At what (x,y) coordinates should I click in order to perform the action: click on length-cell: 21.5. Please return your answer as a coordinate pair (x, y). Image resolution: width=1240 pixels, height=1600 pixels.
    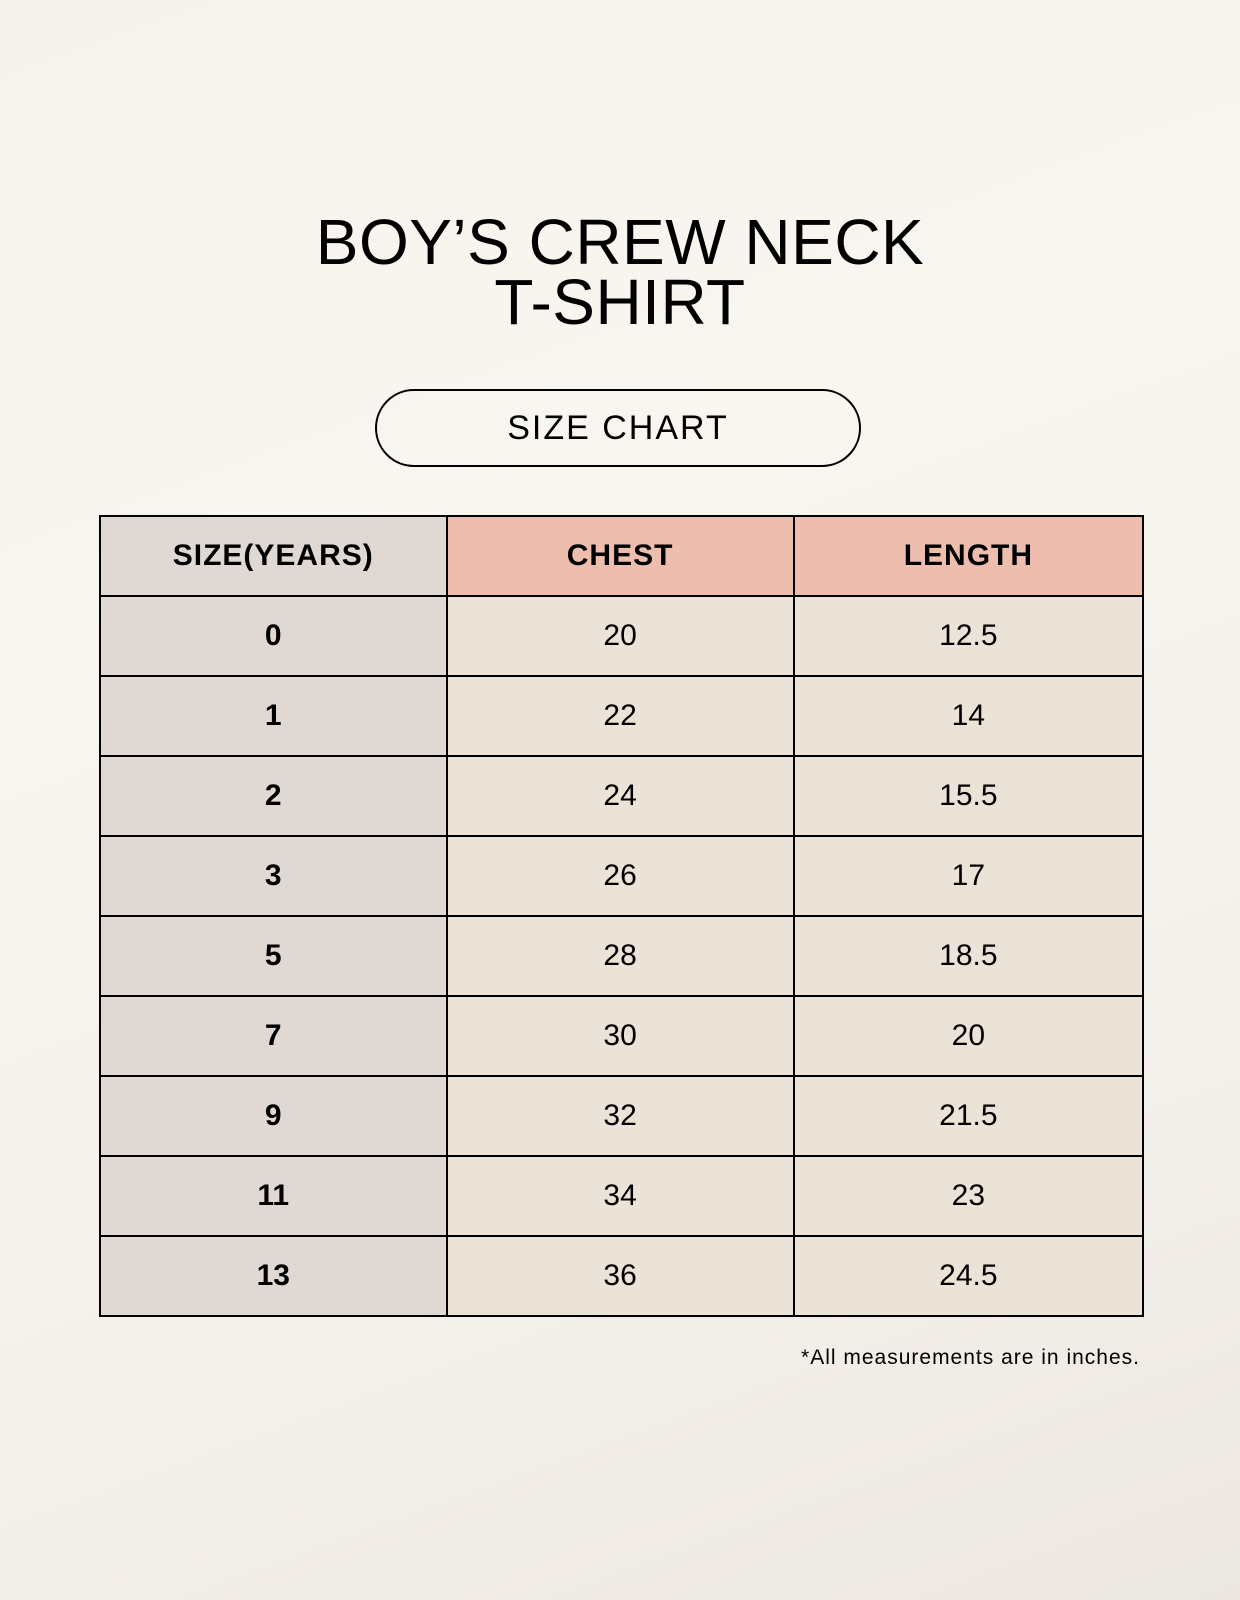
    Looking at the image, I should click on (968, 1116).